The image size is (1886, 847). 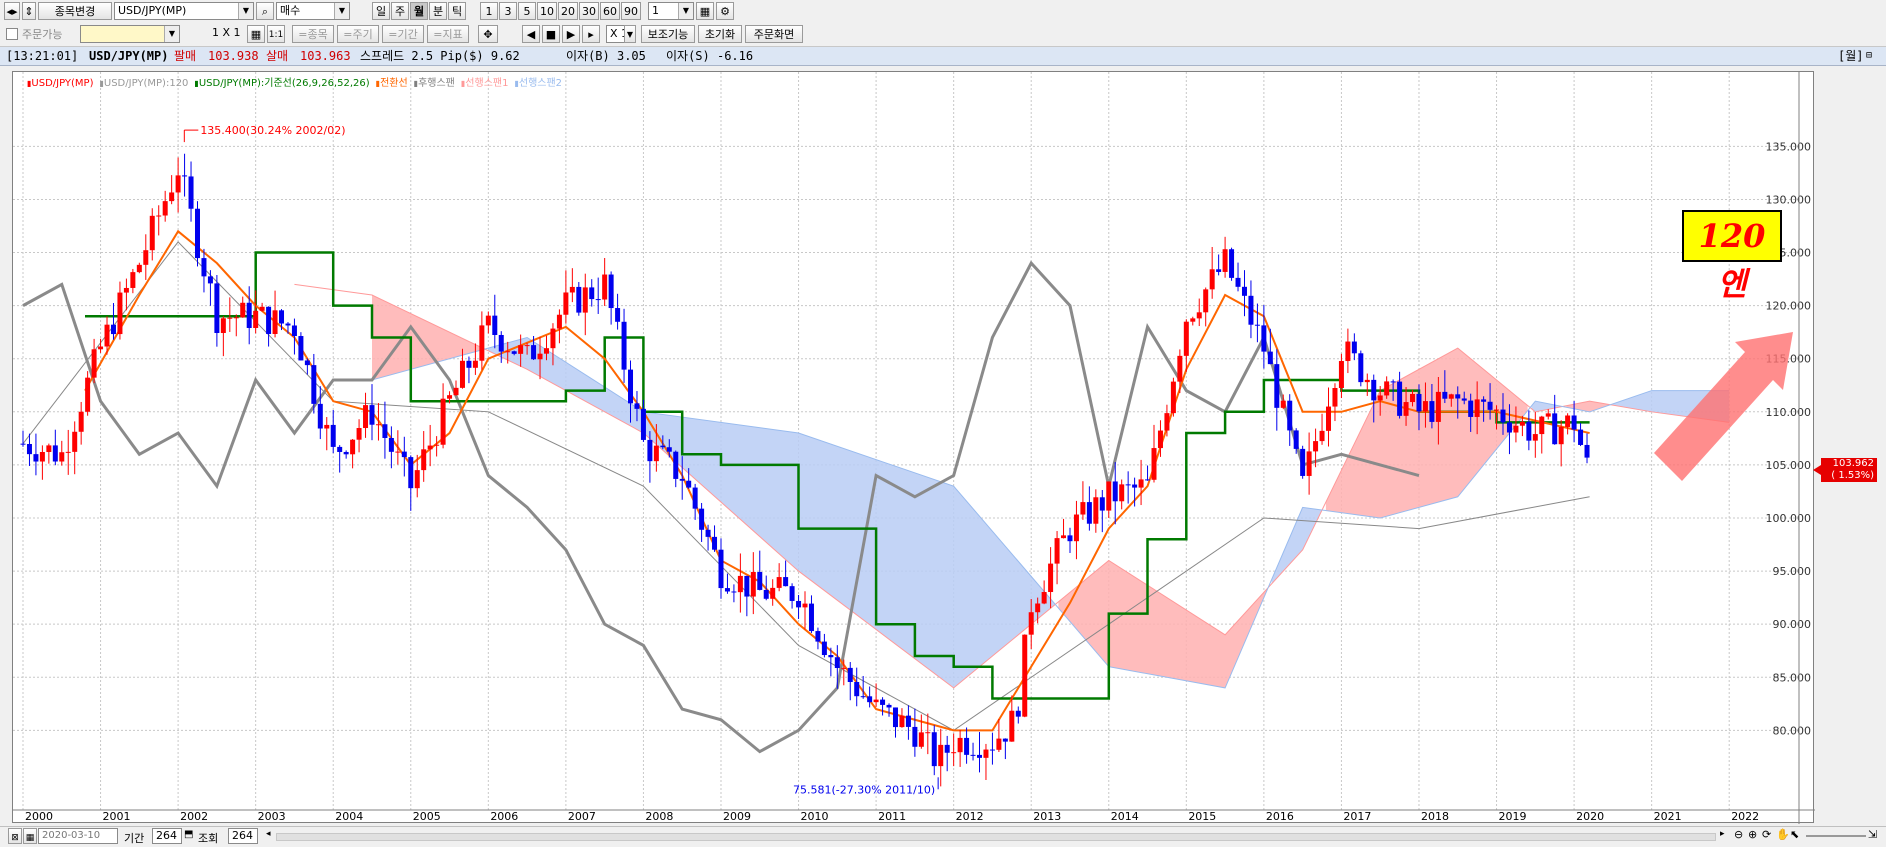 What do you see at coordinates (1047, 816) in the screenshot?
I see `x-tick-label: 2013` at bounding box center [1047, 816].